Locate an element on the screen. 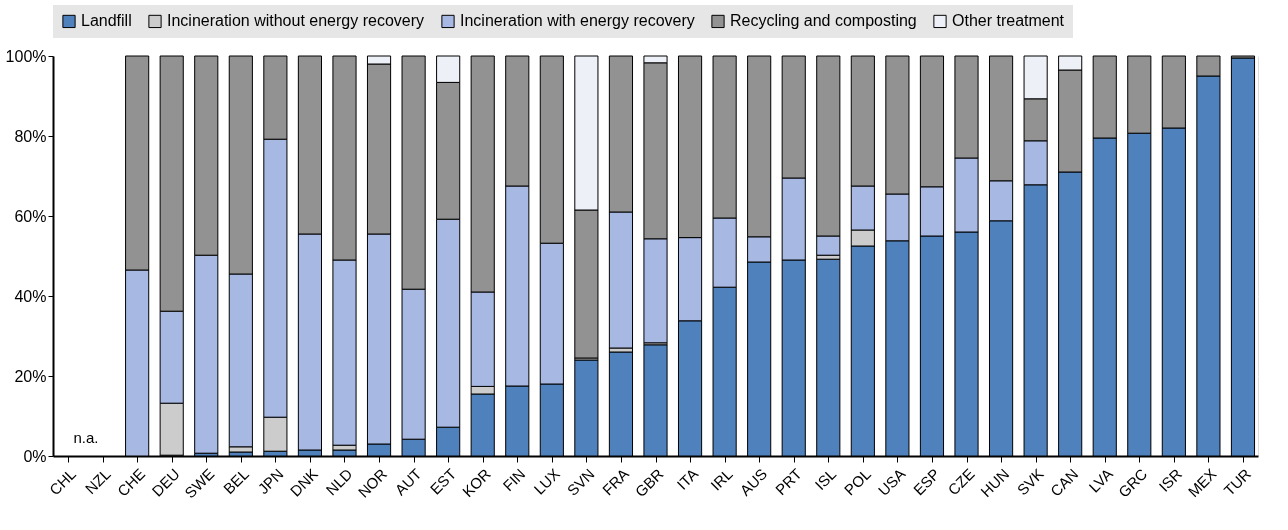 Image resolution: width=1288 pixels, height=530 pixels. y-tick-label: 100% is located at coordinates (26, 56).